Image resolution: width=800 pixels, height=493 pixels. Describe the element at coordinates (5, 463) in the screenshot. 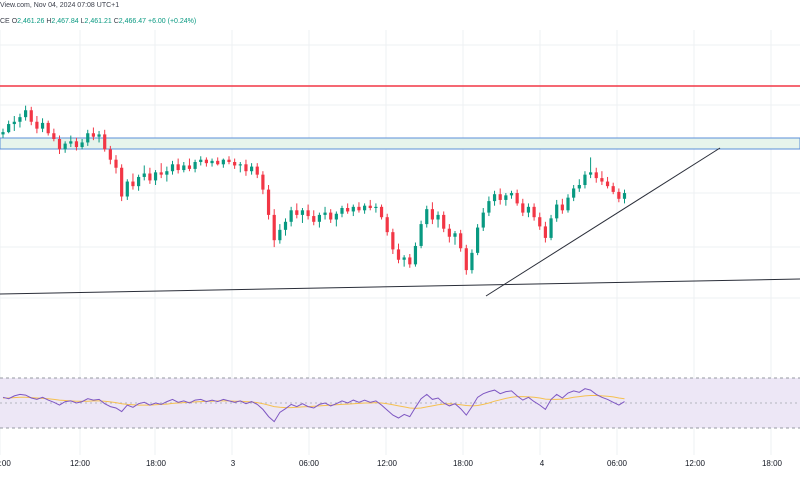

I see `x-tick-label: 0:00` at that location.